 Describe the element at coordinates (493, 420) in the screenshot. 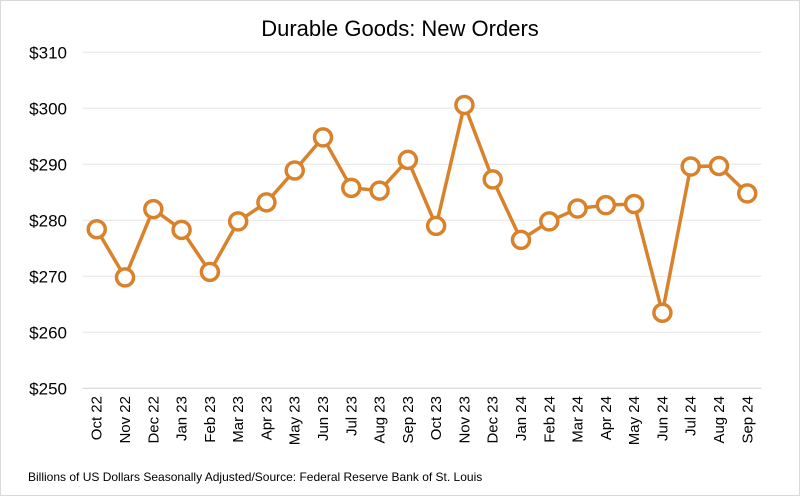

I see `x-tick-label: Dec 23` at that location.